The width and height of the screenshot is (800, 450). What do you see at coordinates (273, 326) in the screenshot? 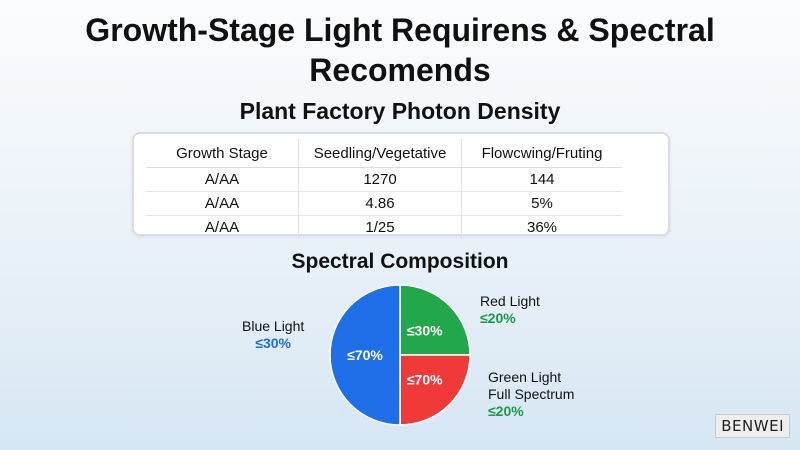
I see `blue-light-label: Blue Light` at bounding box center [273, 326].